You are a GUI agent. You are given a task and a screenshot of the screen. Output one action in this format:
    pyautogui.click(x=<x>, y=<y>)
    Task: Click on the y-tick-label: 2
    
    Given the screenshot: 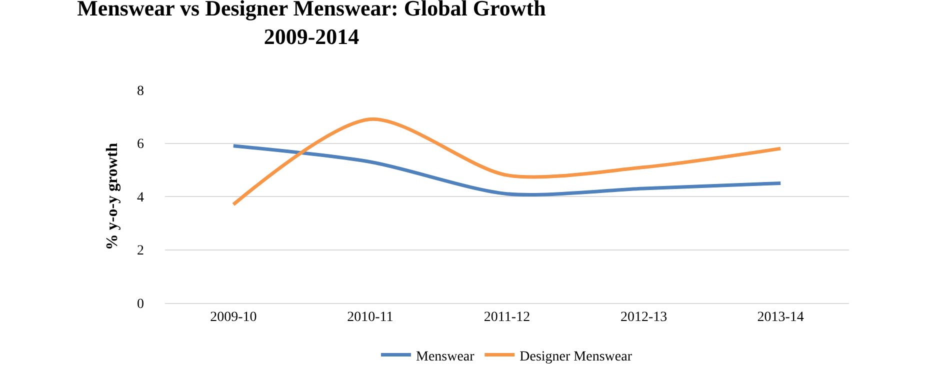 What is the action you would take?
    pyautogui.click(x=140, y=251)
    